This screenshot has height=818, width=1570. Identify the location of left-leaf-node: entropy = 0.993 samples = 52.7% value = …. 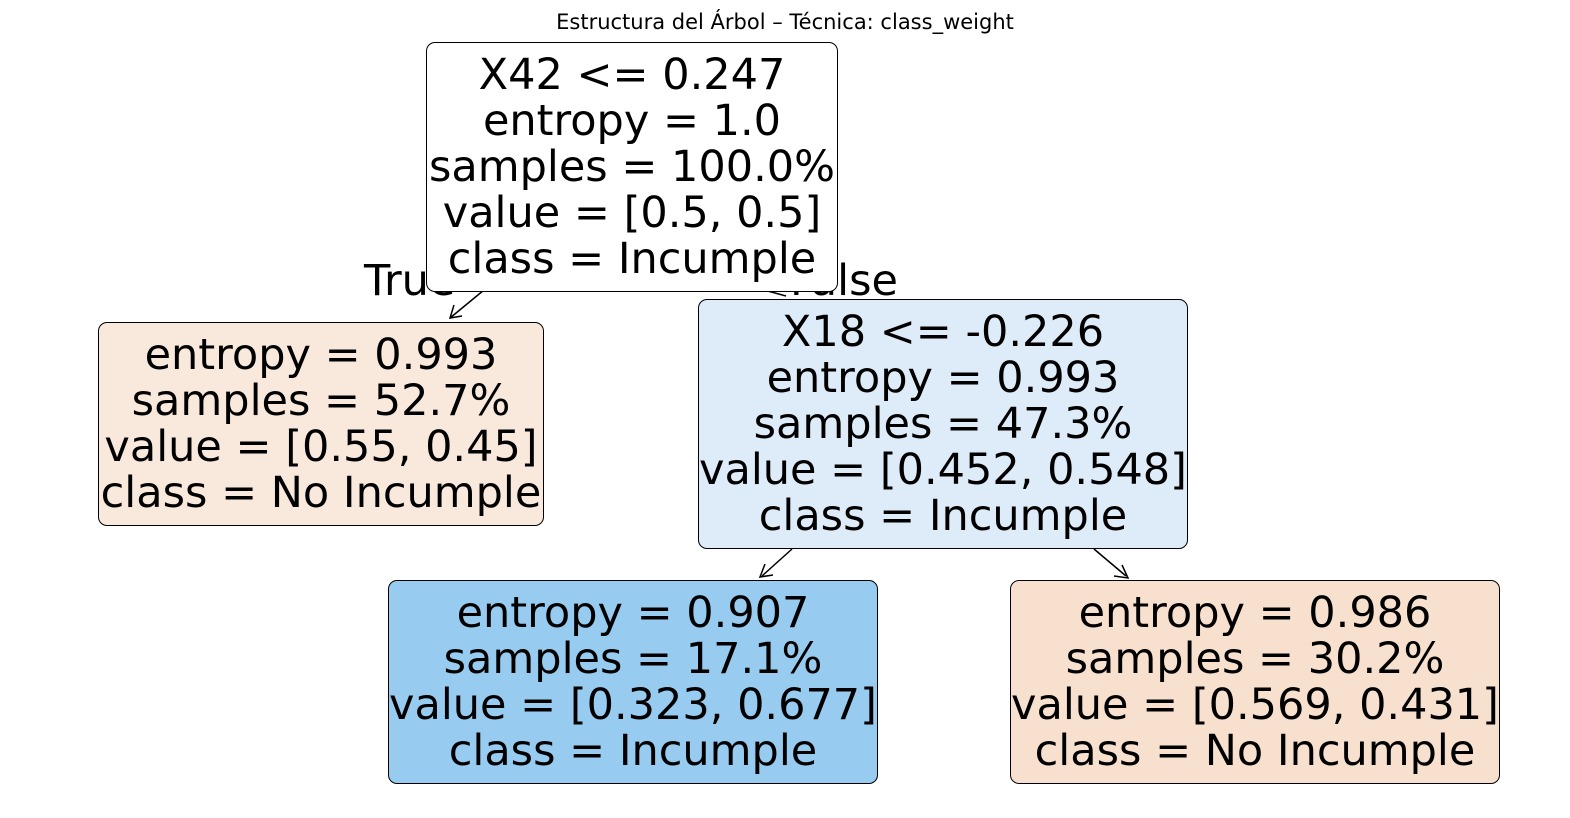
(321, 424).